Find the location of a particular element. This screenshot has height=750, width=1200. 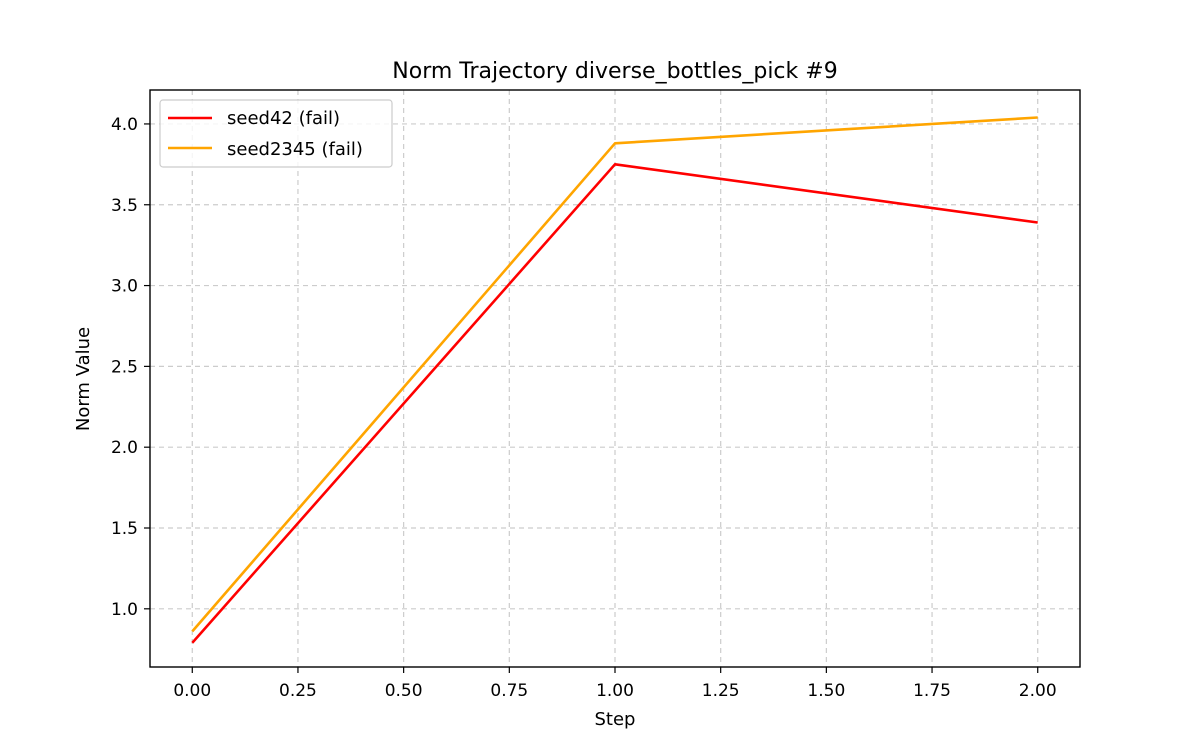

x-axis-label: Step is located at coordinates (615, 719).